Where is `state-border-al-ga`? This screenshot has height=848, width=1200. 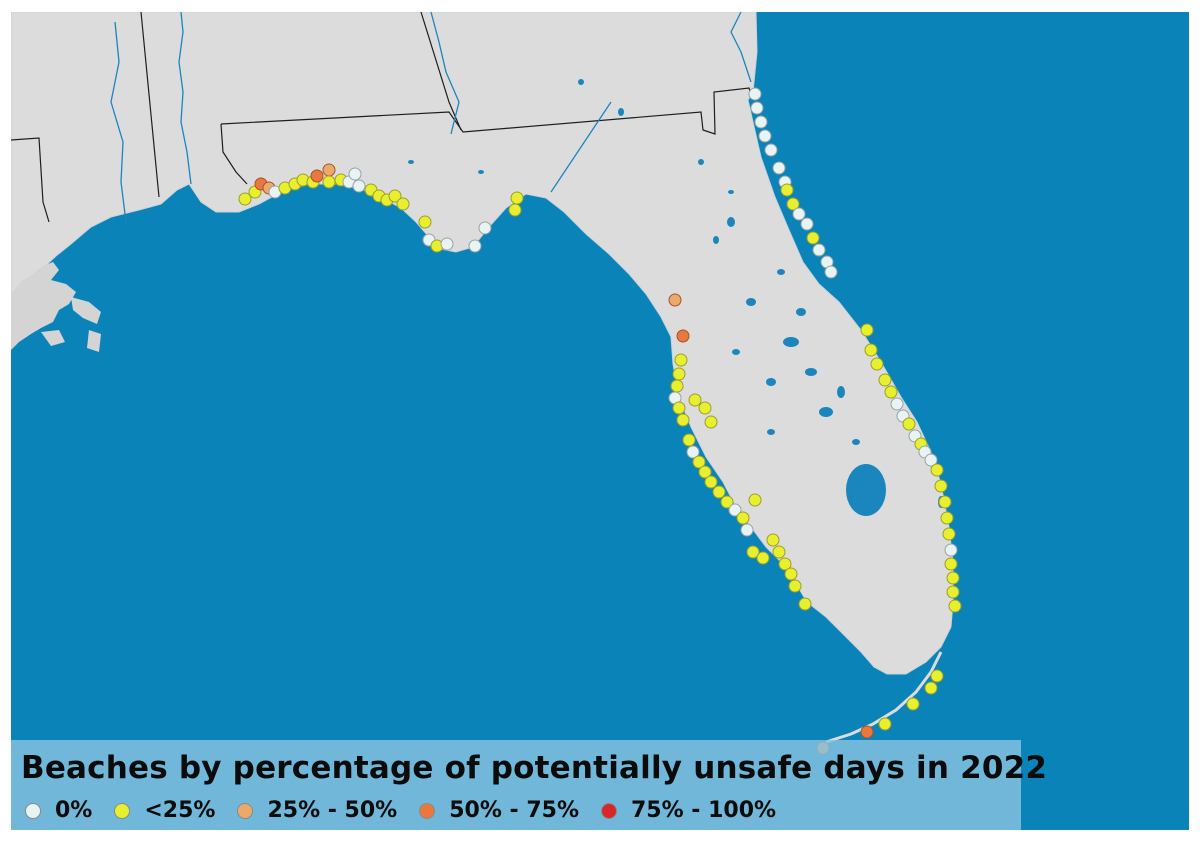 state-border-al-ga is located at coordinates (441, 71).